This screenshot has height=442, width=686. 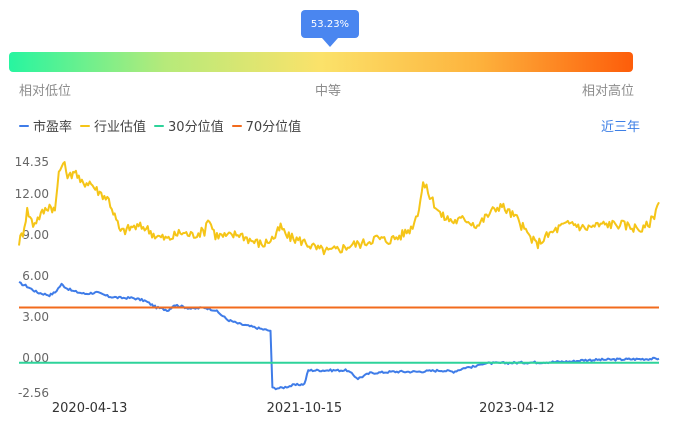 I want to click on legend-label-p70: 70分位值, so click(x=273, y=127).